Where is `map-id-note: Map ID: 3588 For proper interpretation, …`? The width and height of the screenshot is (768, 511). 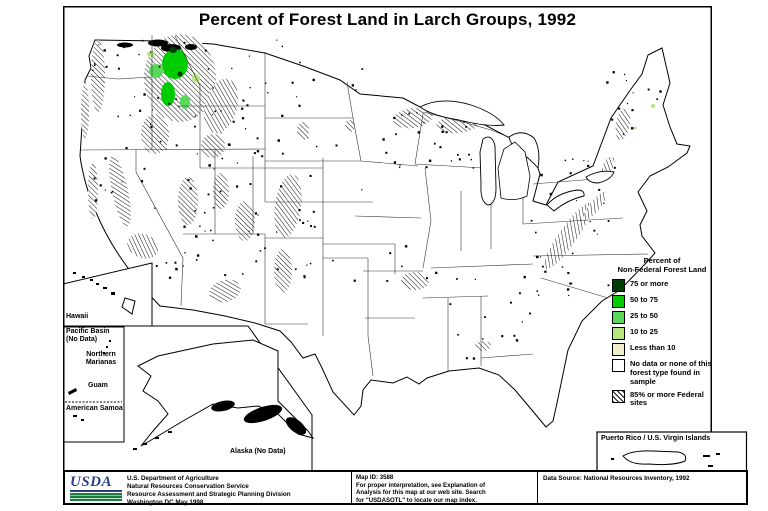
map-id-note: Map ID: 3588 For proper interpretation, … is located at coordinates (421, 489).